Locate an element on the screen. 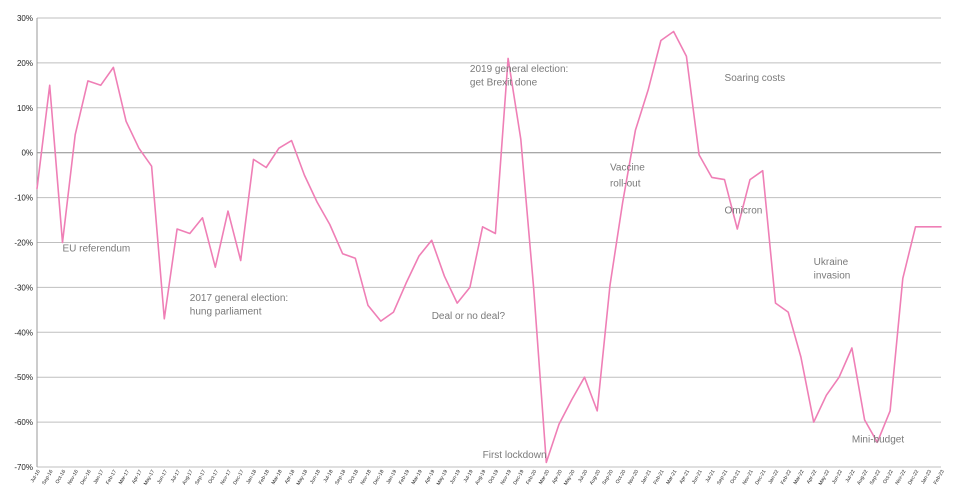 The height and width of the screenshot is (491, 959). y-tick-label: 0% is located at coordinates (27, 153).